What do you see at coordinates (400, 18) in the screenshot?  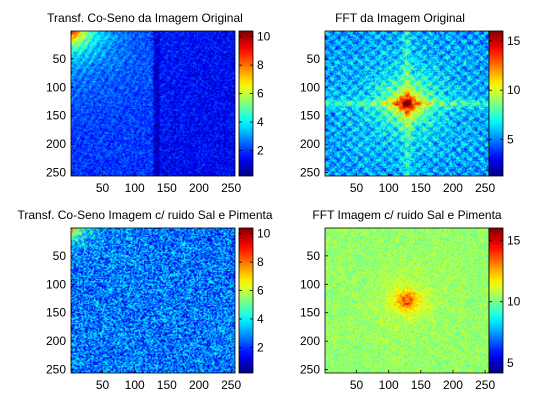 I see `subplot-title: FFT da Imagem Original` at bounding box center [400, 18].